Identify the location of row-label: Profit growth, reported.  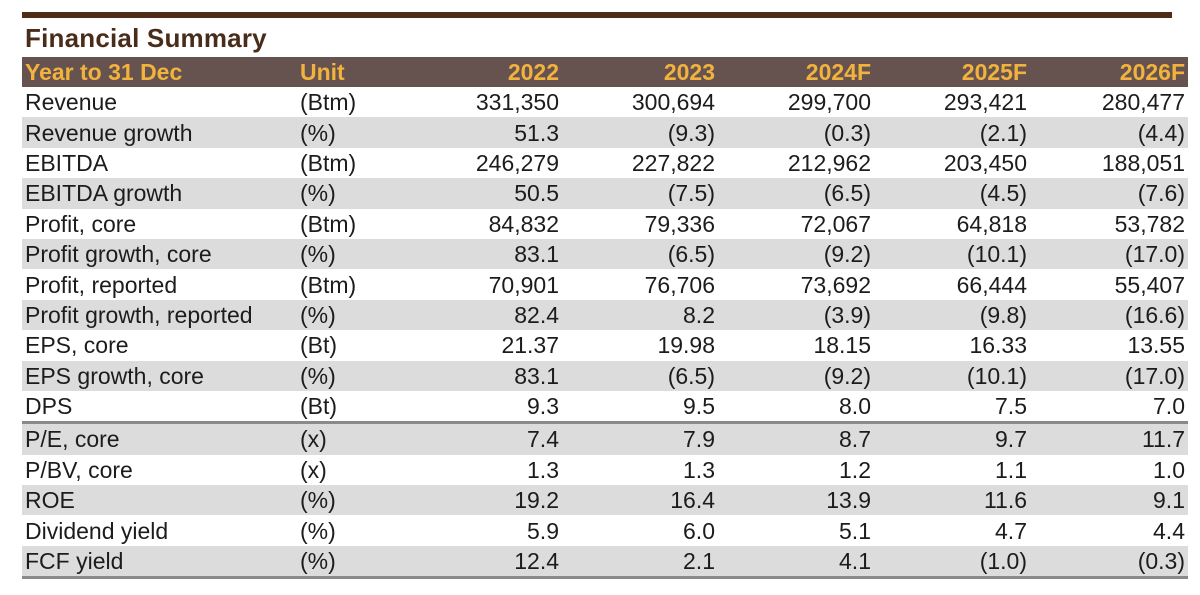
(160, 315).